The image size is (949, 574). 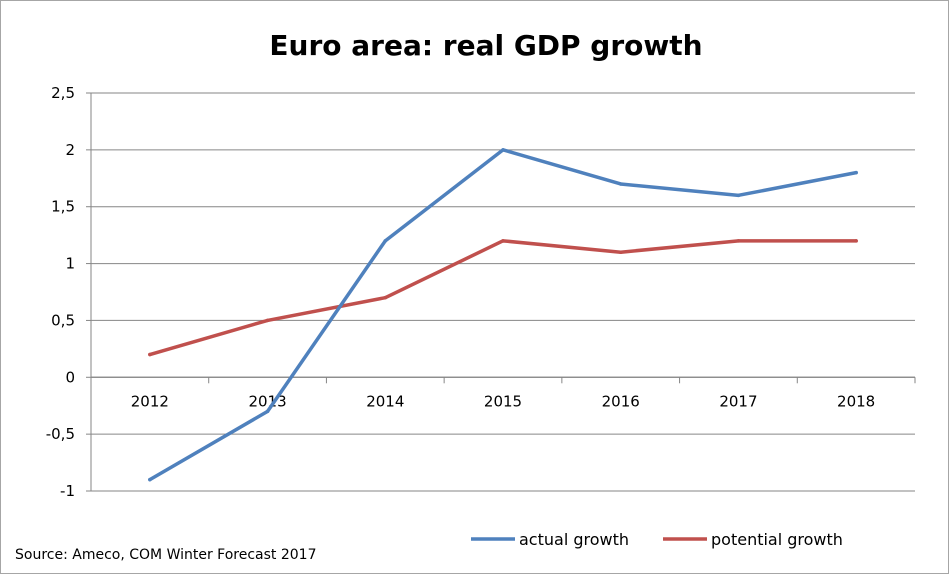 What do you see at coordinates (70, 377) in the screenshot?
I see `y-tick-label: 0` at bounding box center [70, 377].